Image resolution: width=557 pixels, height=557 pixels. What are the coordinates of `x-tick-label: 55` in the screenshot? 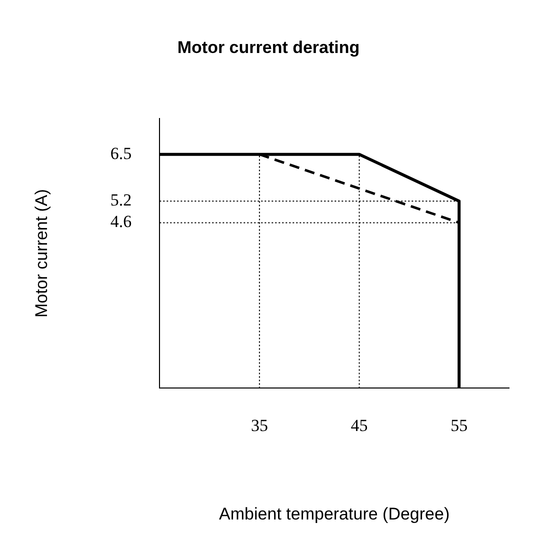 It's located at (459, 425).